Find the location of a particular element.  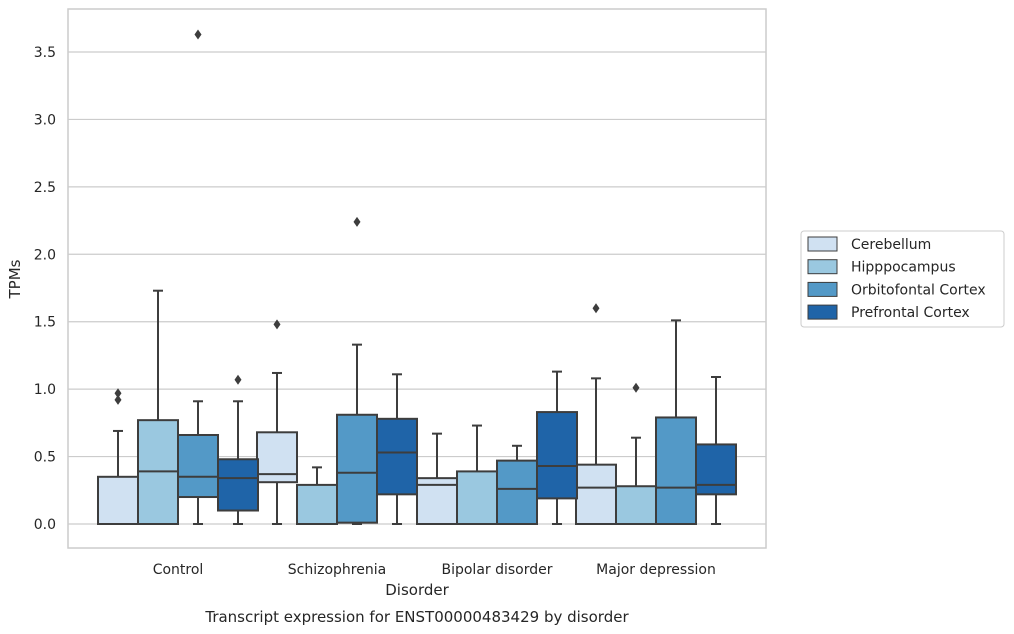

legend-label: Prefrontal Cortex is located at coordinates (910, 313).